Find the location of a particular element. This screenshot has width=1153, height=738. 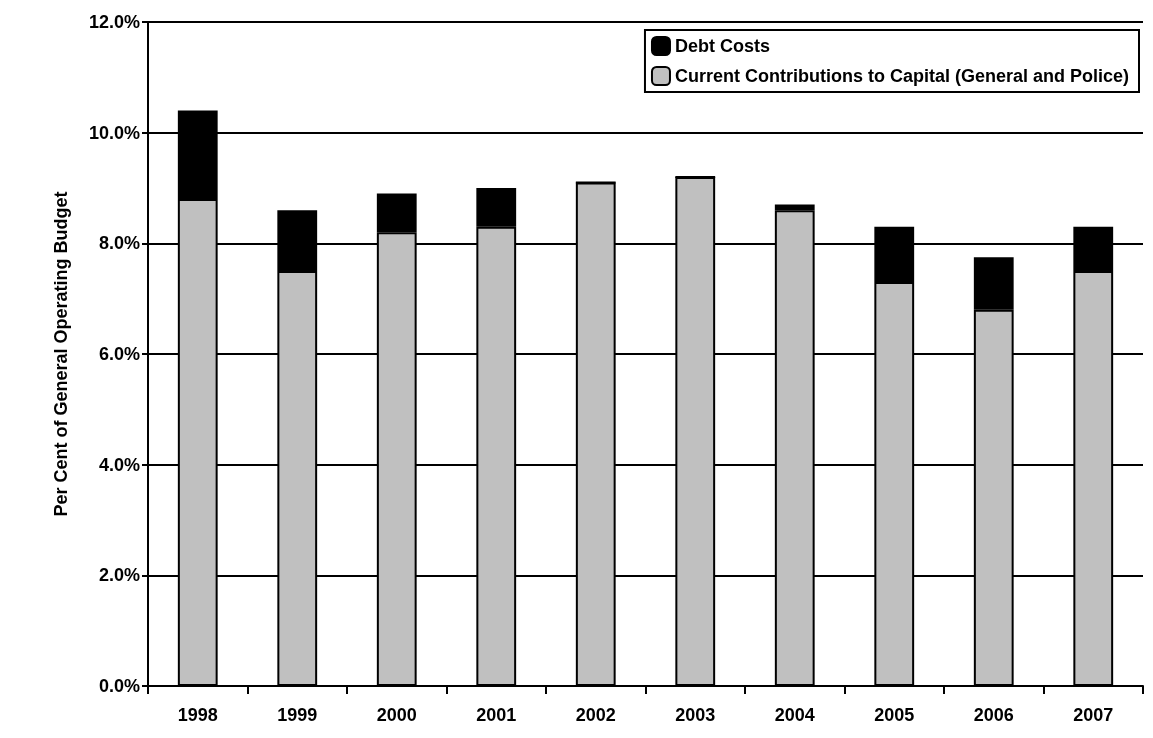

y-tick-label: 0.0% is located at coordinates (119, 686).